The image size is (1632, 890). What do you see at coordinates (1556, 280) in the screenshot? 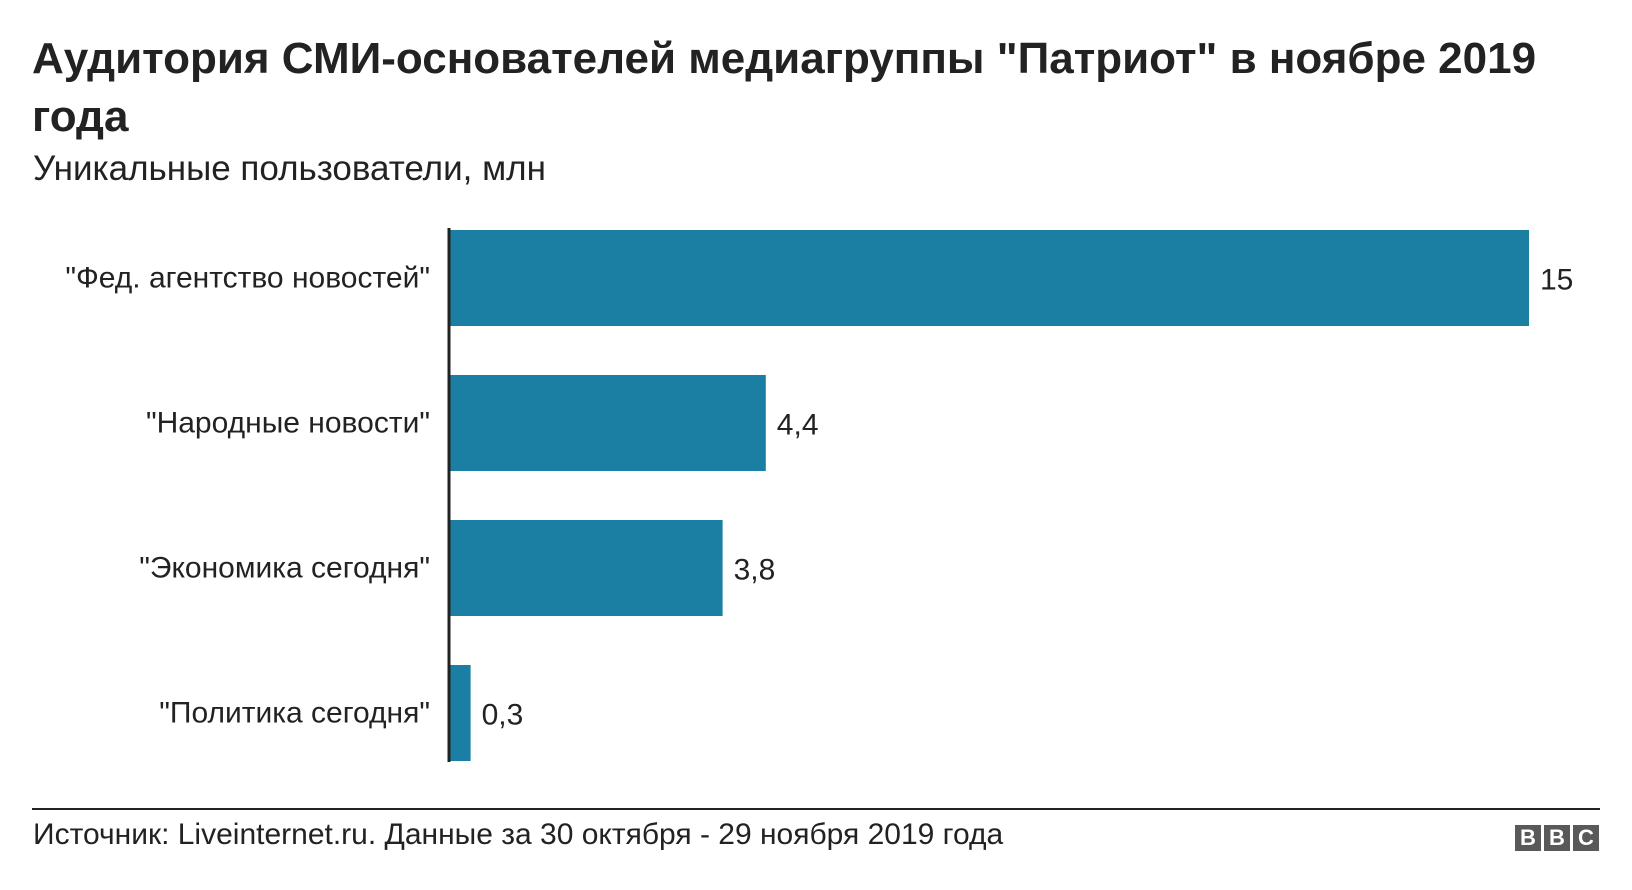
I see `value-label-1: 15` at bounding box center [1556, 280].